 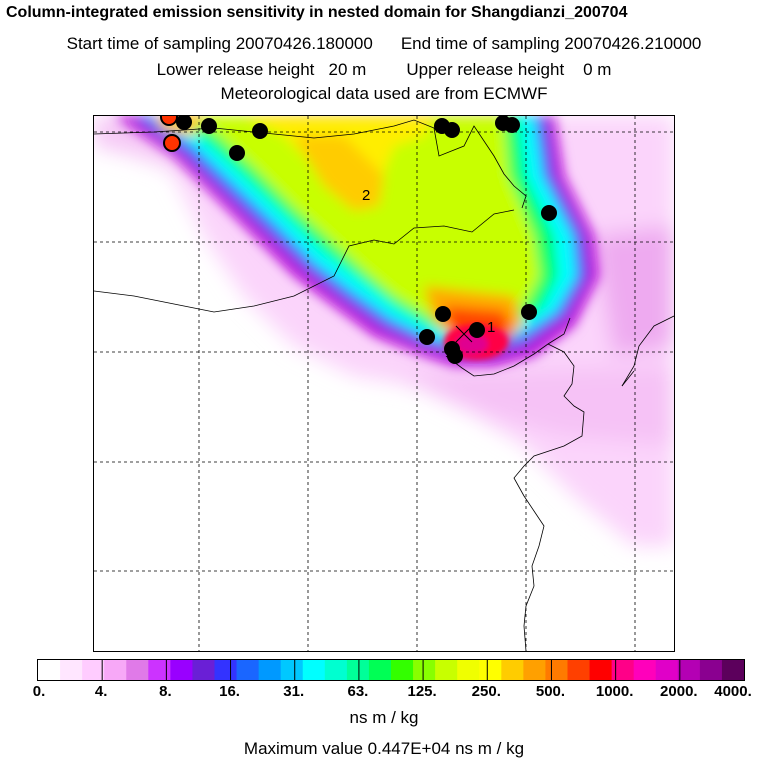 What do you see at coordinates (358, 691) in the screenshot?
I see `colorbar-tick-label: 63.` at bounding box center [358, 691].